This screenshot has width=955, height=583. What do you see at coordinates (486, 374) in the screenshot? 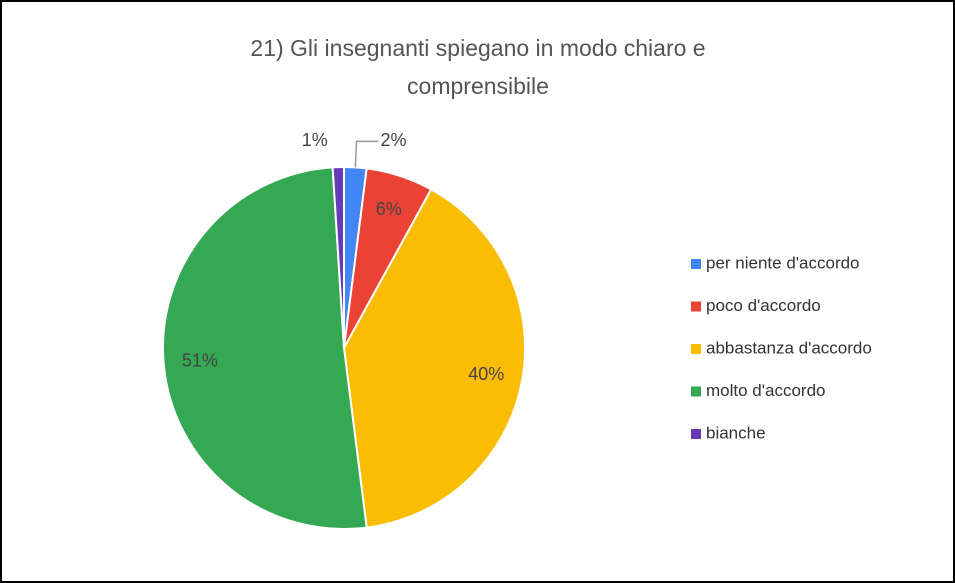
I see `data-label: 40%` at bounding box center [486, 374].